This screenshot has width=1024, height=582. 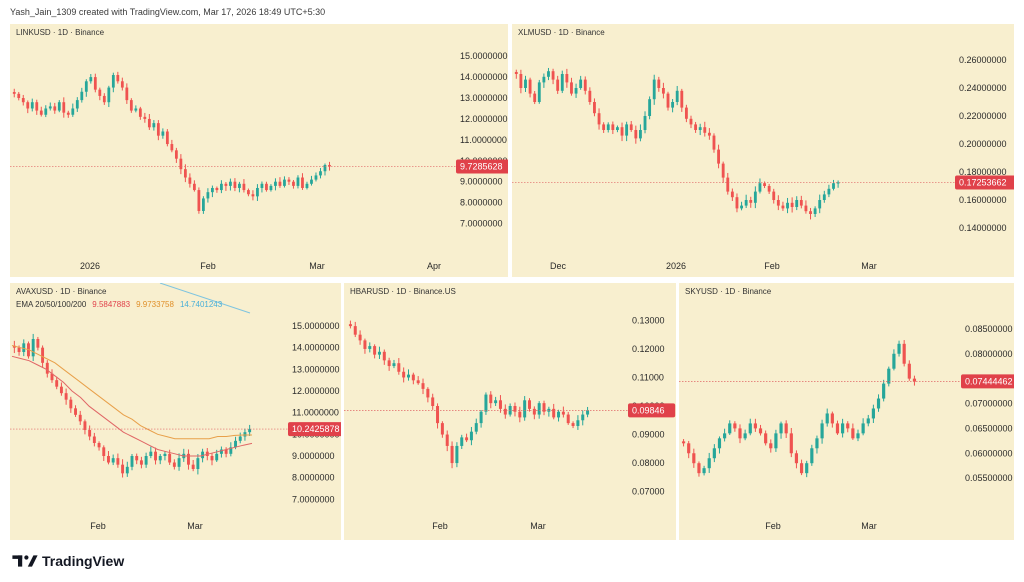 What do you see at coordinates (68, 561) in the screenshot?
I see `tradingview-logo: TradingView` at bounding box center [68, 561].